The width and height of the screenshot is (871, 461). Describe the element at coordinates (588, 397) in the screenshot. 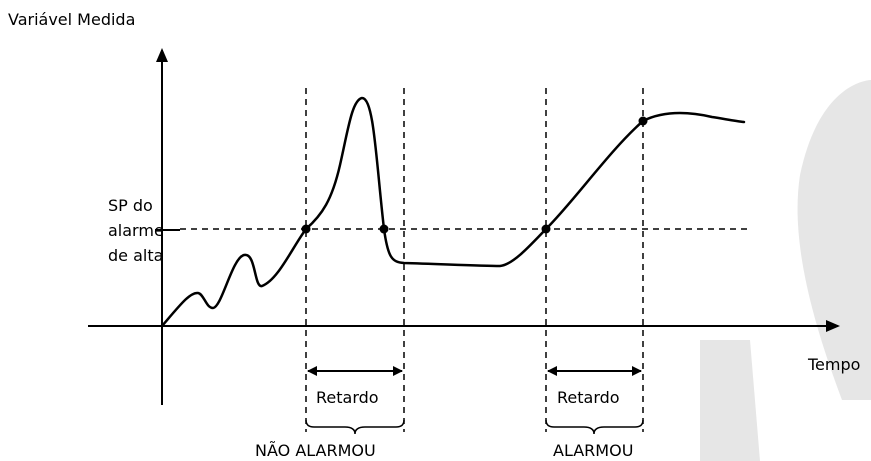

I see `delay-label-right: Retardo` at that location.